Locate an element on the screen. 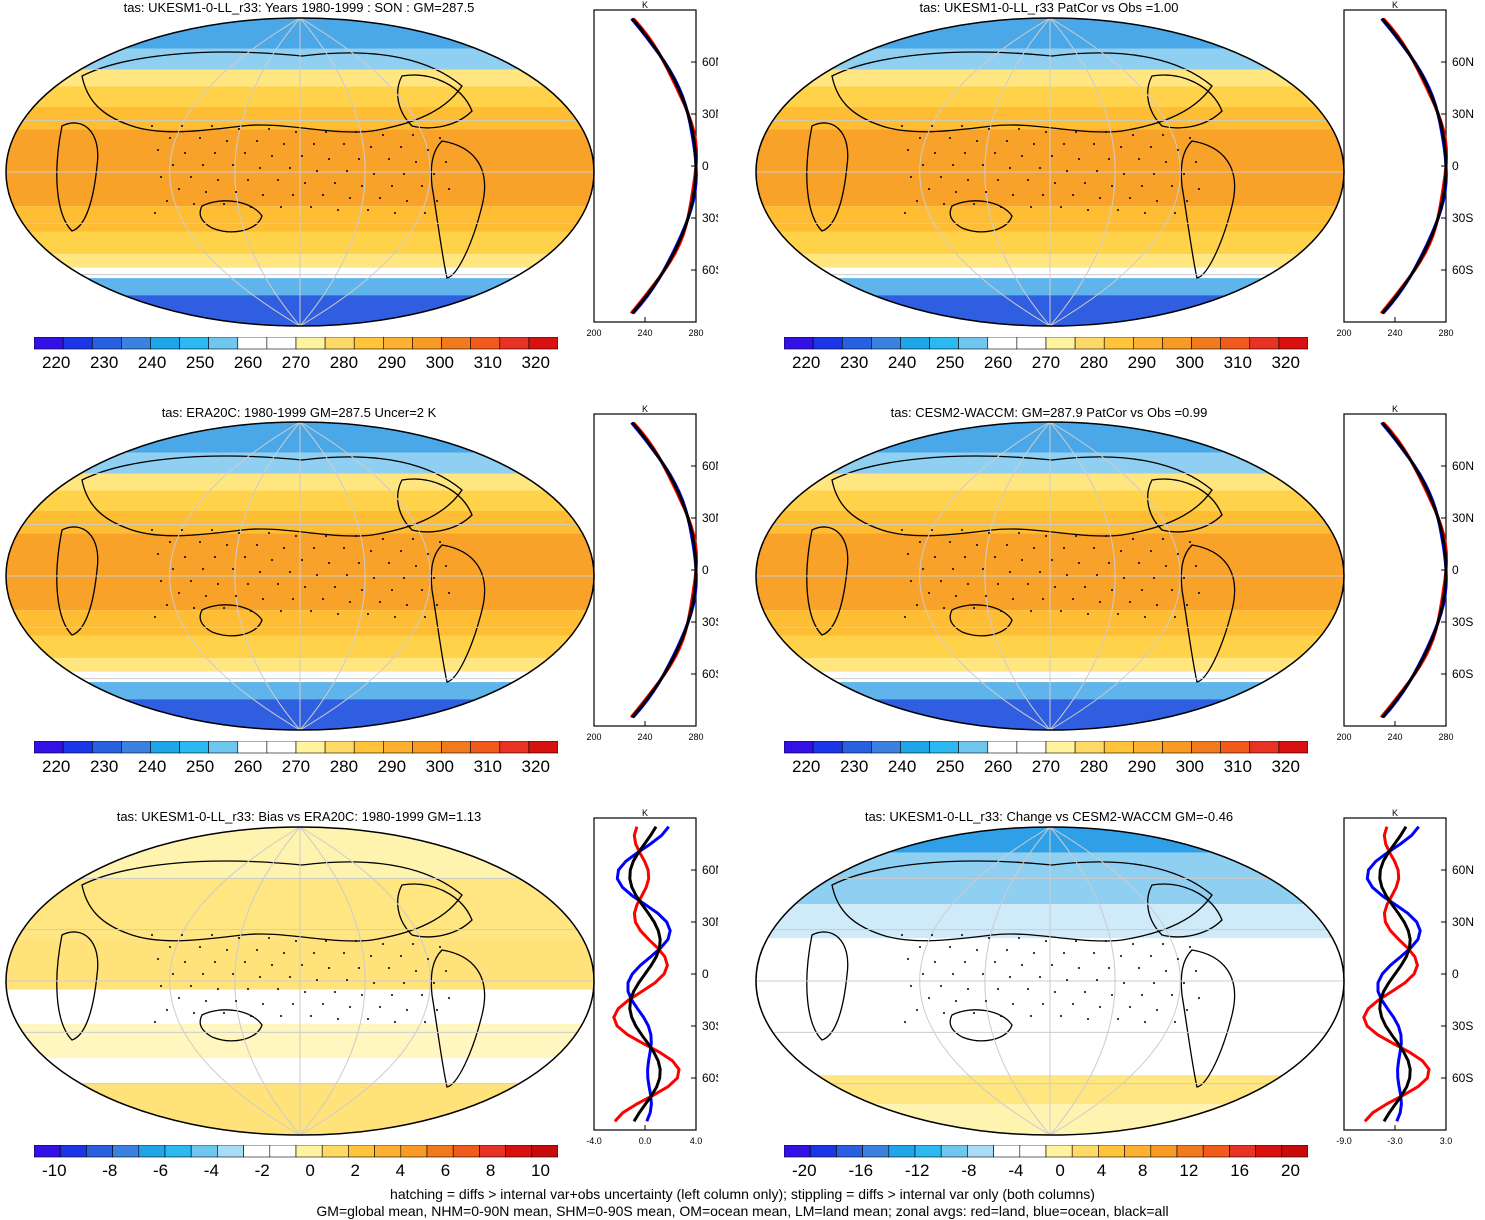 This screenshot has height=1220, width=1485. zonal-plot-2: K 60N 30N 0 30S 60S 200 240 280 is located at coordinates (1405, 169).